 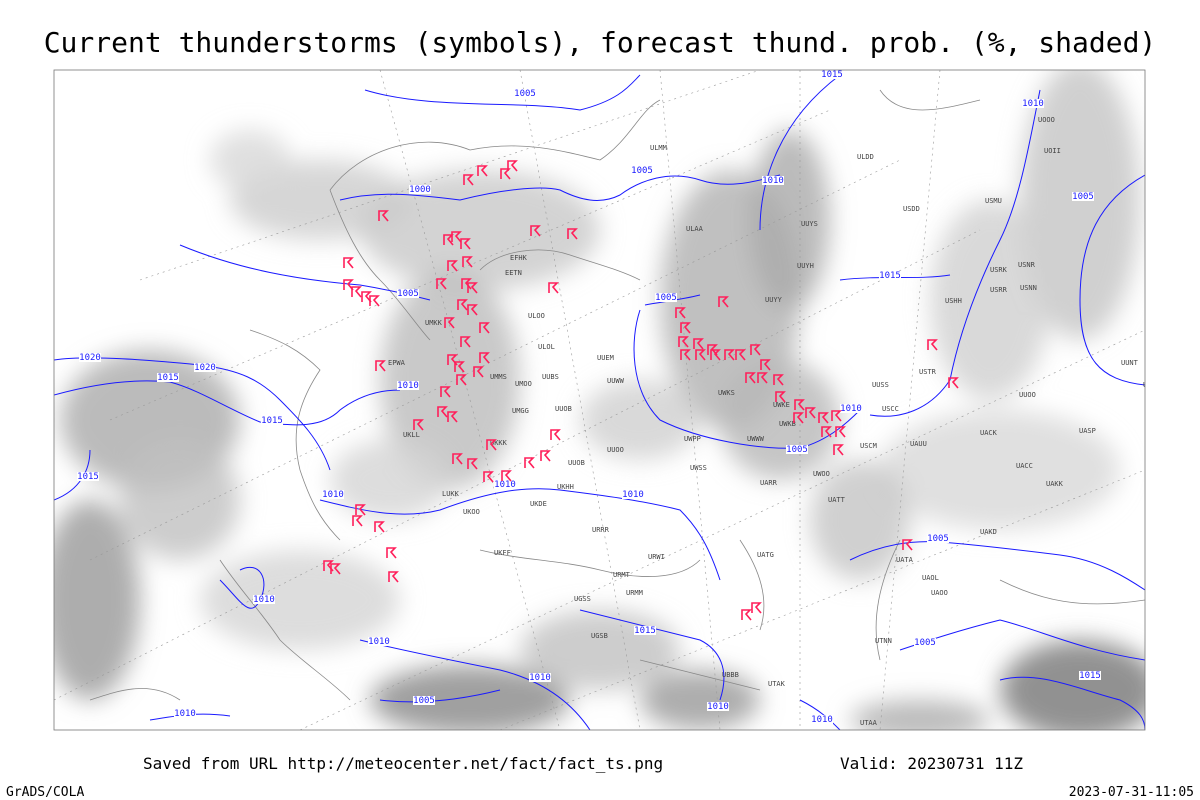 What do you see at coordinates (576, 463) in the screenshot?
I see `station-code: UUOB` at bounding box center [576, 463].